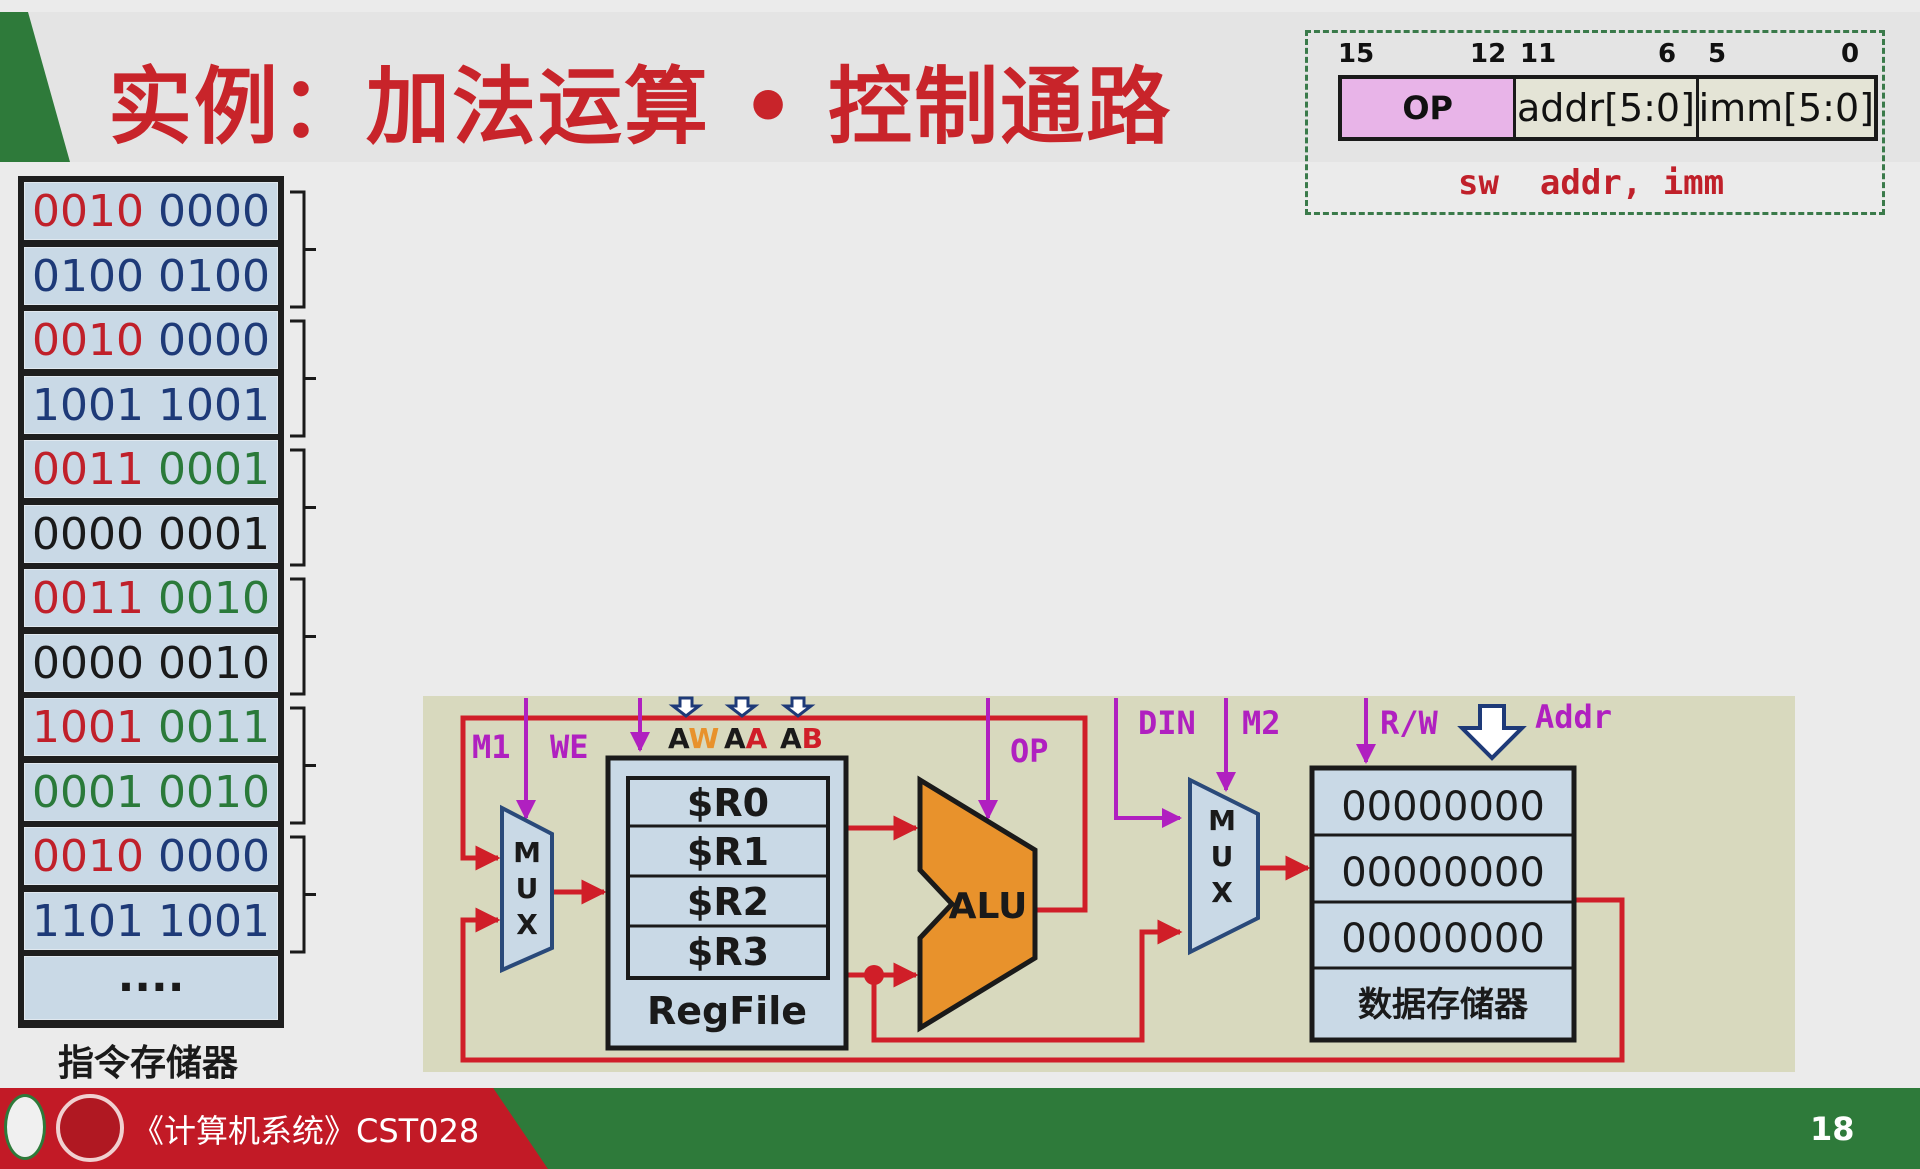 The height and width of the screenshot is (1169, 1920). I want to click on wire-alu-feedback, so click(774, 814).